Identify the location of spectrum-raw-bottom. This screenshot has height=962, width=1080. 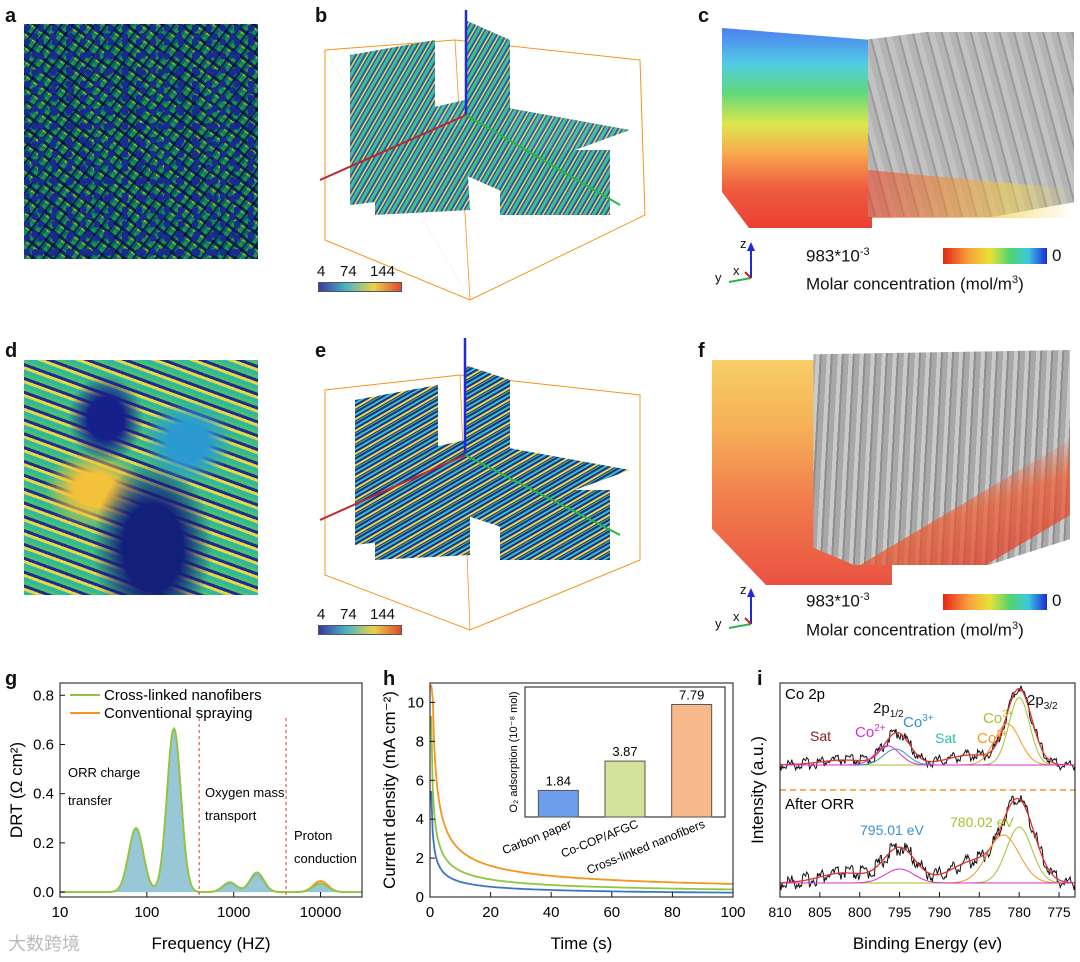
(927, 843).